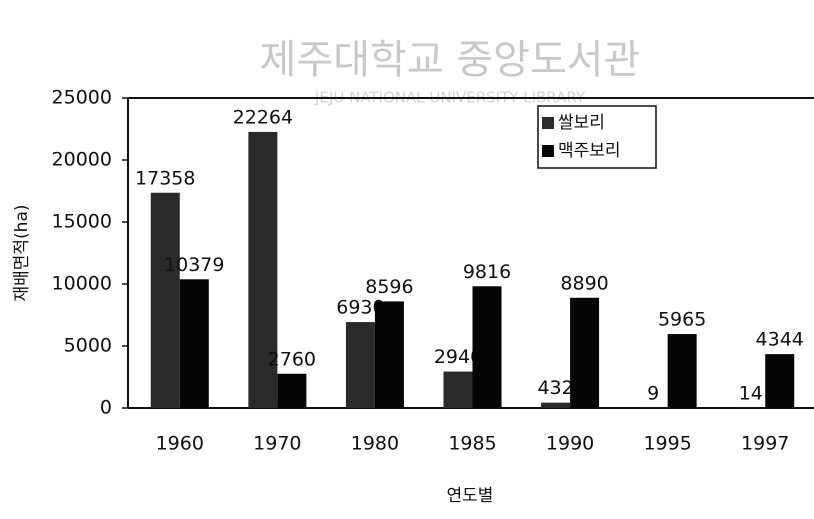  Describe the element at coordinates (555, 388) in the screenshot. I see `data-label: 432` at that location.